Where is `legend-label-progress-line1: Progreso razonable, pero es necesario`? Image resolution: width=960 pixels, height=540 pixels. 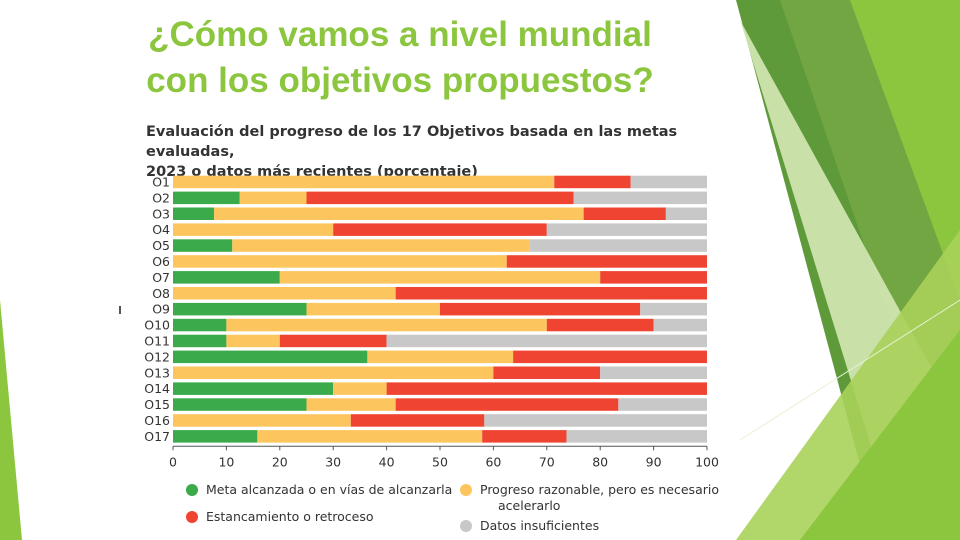 legend-label-progress-line1: Progreso razonable, pero es necesario is located at coordinates (599, 489).